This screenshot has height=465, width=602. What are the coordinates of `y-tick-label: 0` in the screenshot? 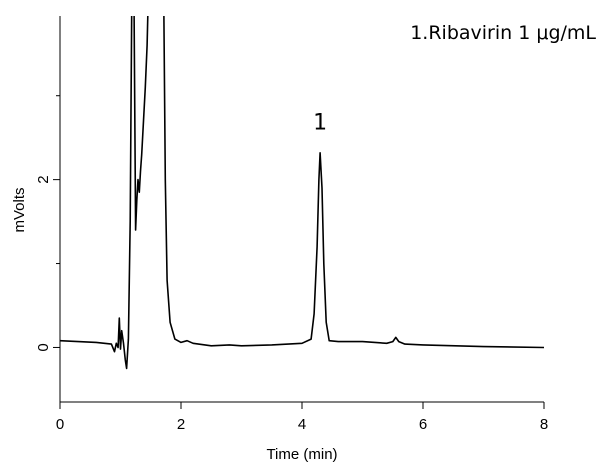 It's located at (43, 347).